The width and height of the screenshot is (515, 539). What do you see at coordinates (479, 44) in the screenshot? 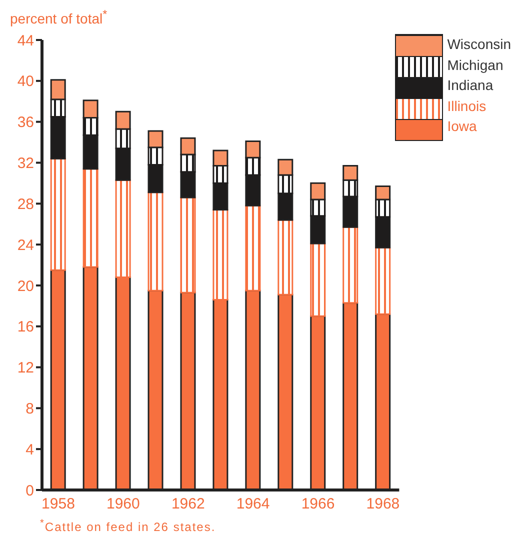
I see `legend-label: Wisconsin` at bounding box center [479, 44].